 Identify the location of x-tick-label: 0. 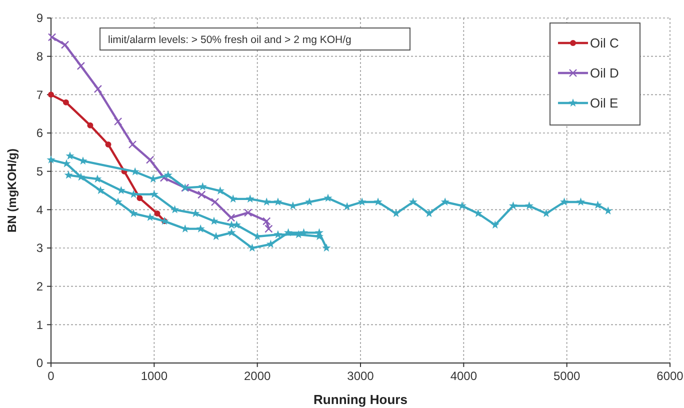
(51, 376).